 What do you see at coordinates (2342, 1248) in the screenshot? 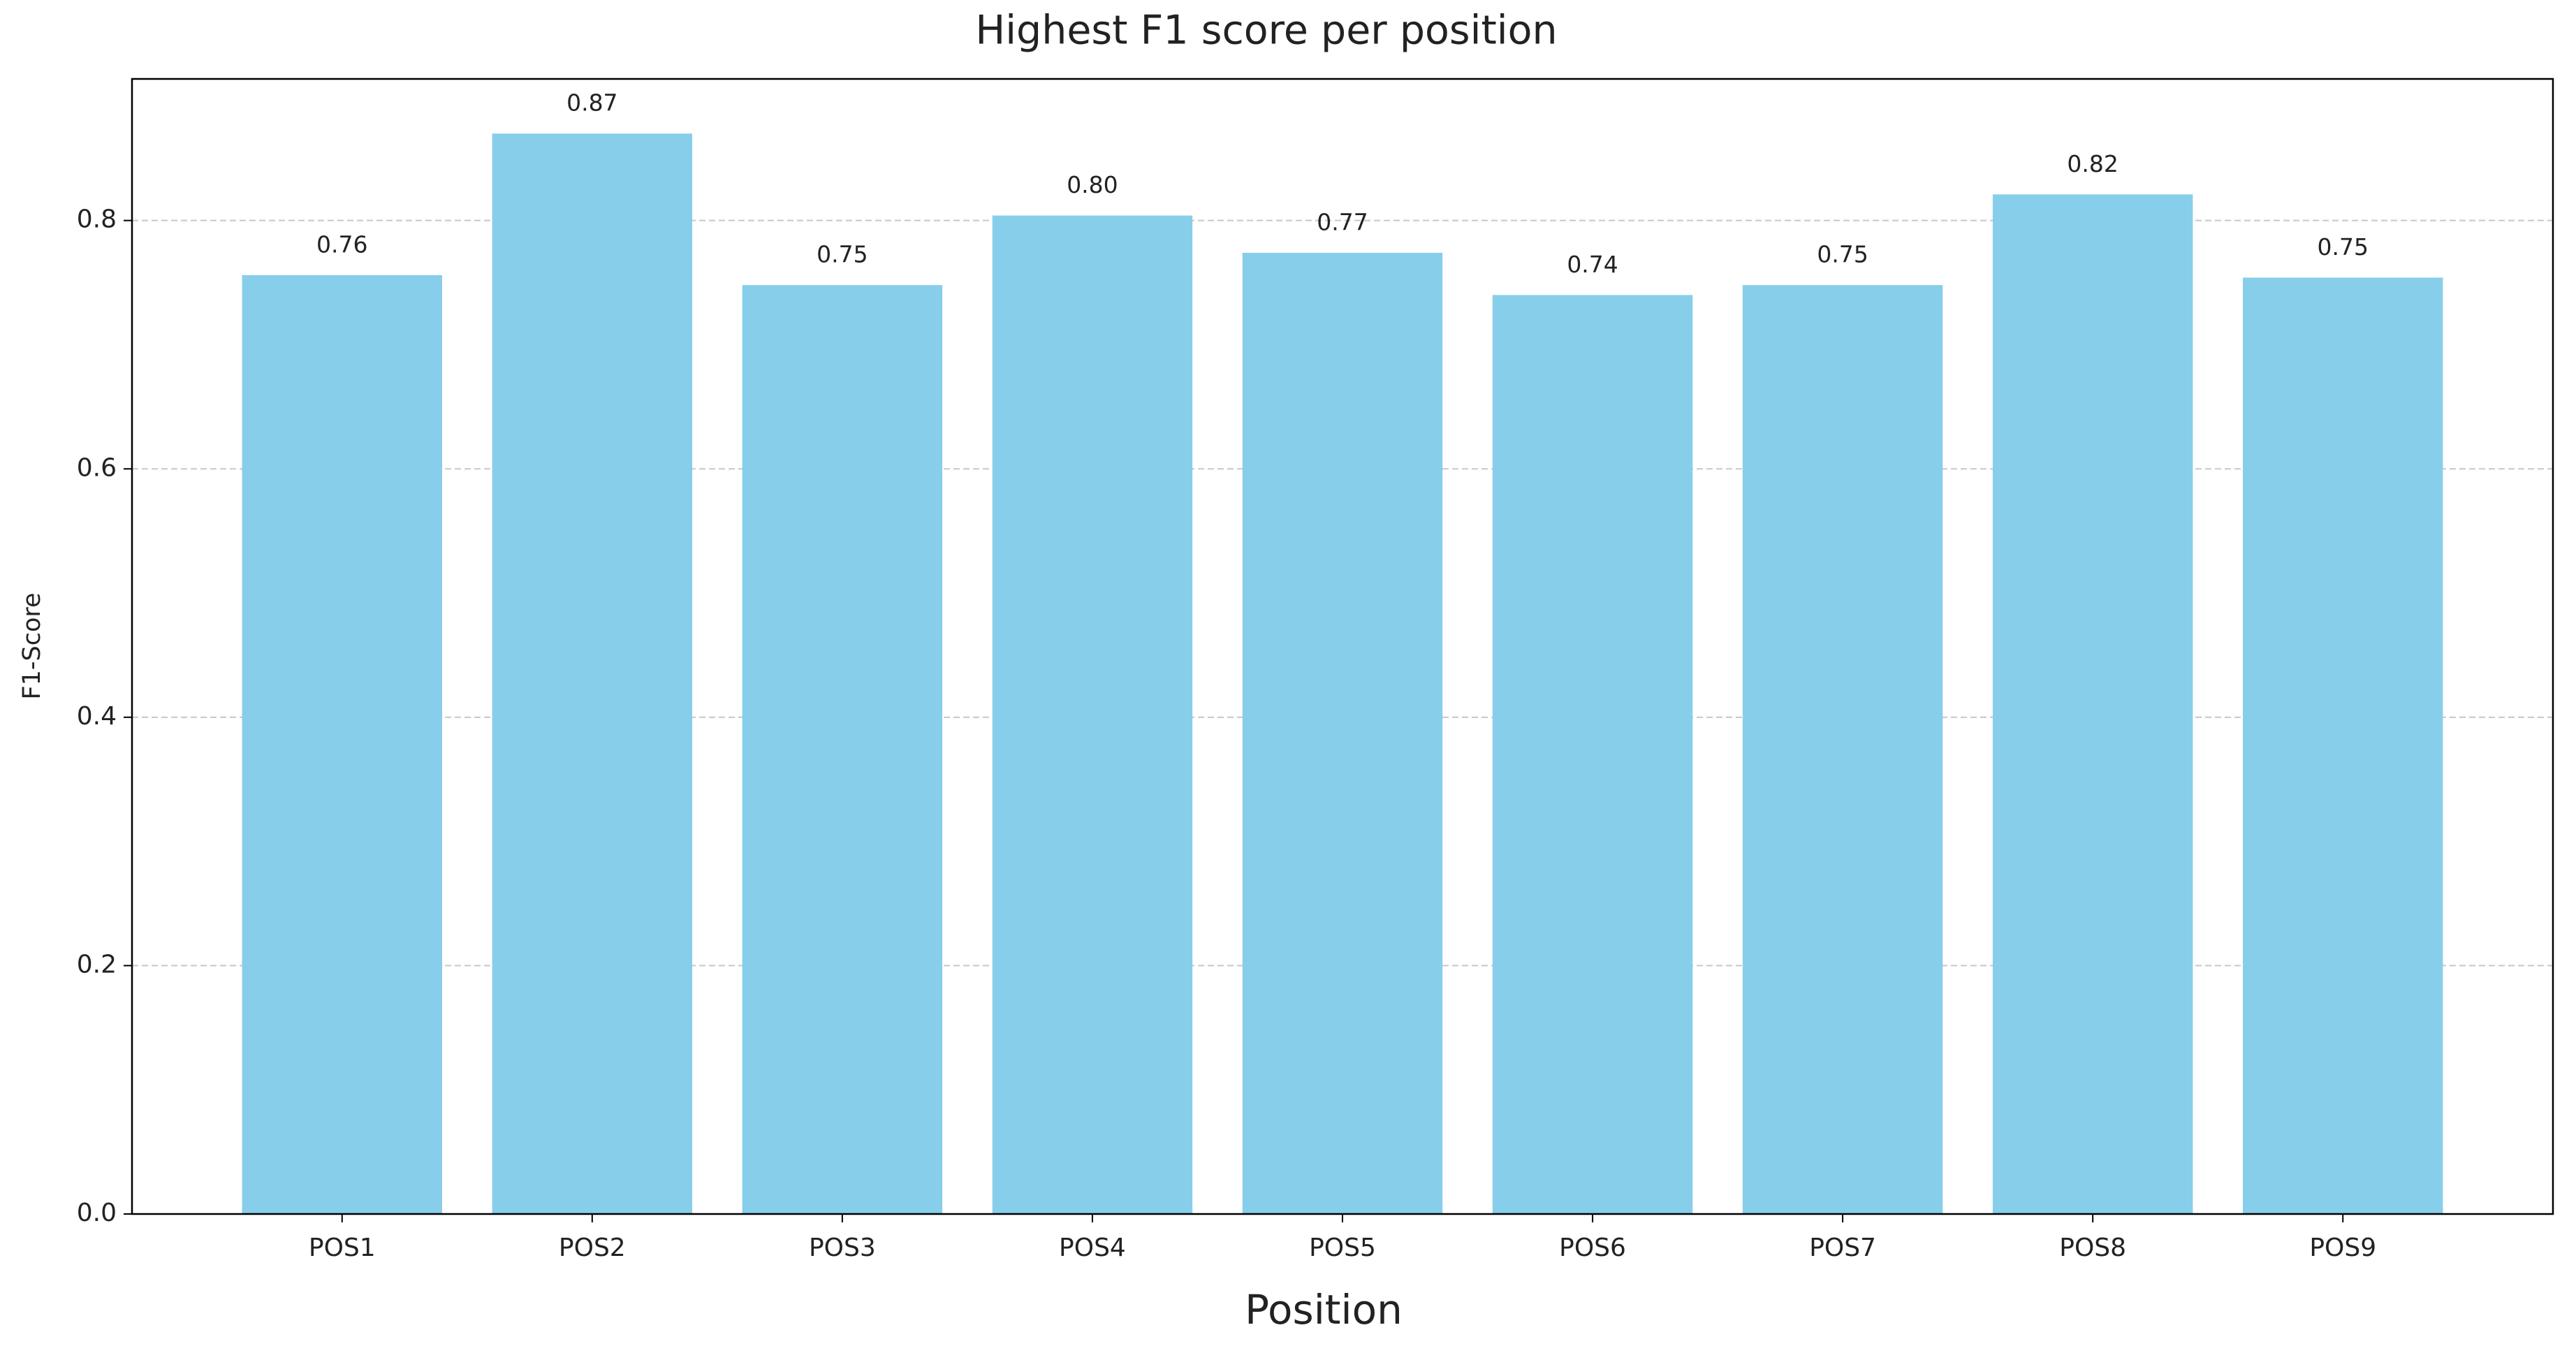
I see `x-tick-label: POS9` at bounding box center [2342, 1248].